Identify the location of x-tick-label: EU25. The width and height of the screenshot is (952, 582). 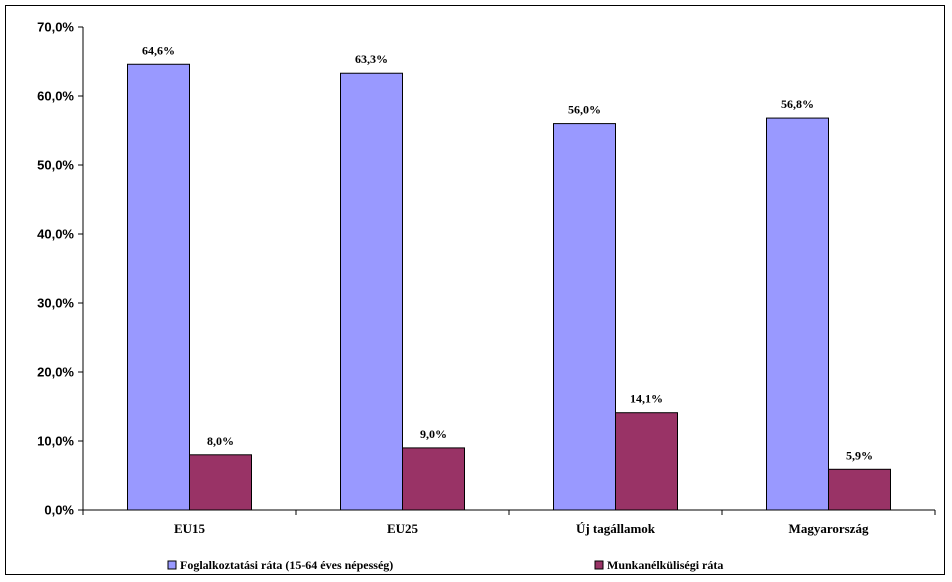
(403, 528).